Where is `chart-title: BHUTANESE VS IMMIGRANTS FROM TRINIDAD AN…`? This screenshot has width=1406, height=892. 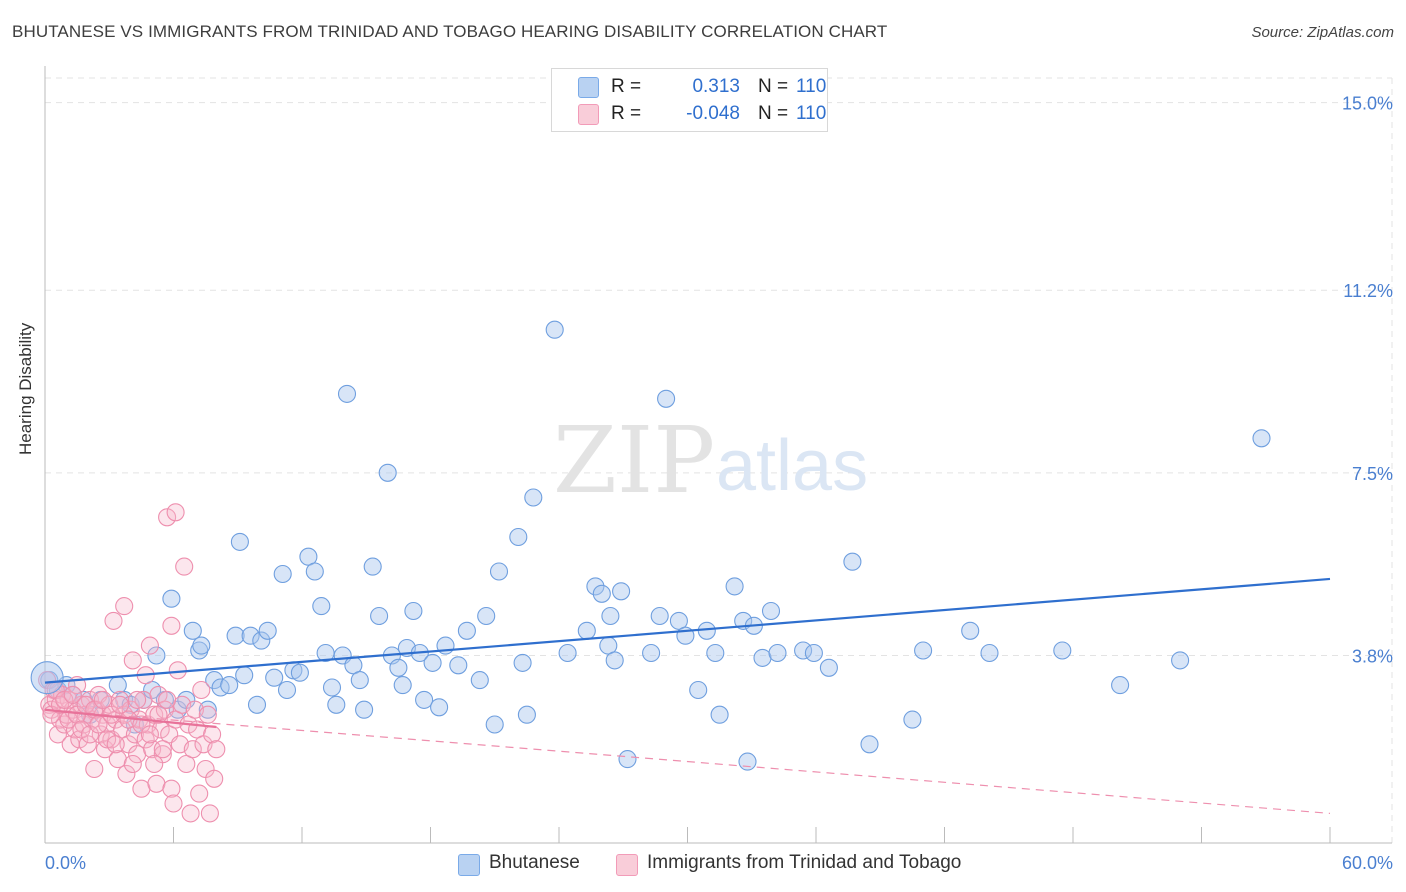
chart-title: BHUTANESE VS IMMIGRANTS FROM TRINIDAD AN… is located at coordinates (450, 31).